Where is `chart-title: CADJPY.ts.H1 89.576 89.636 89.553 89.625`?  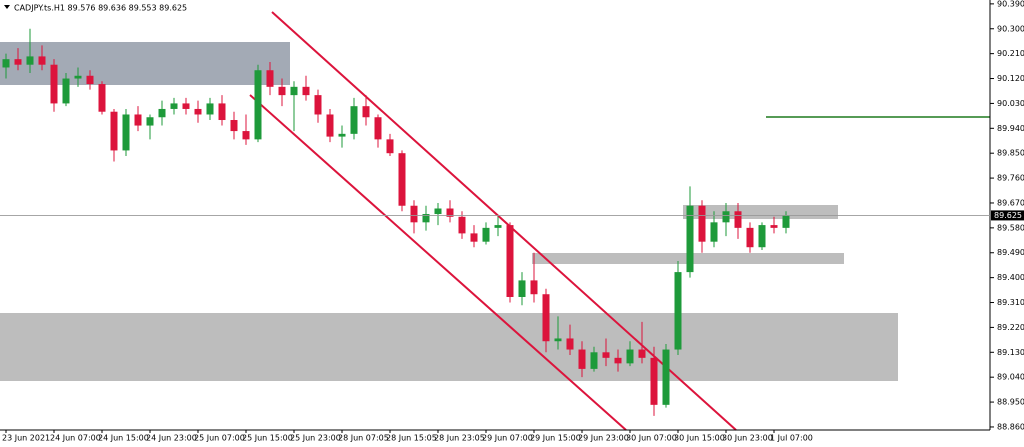
chart-title: CADJPY.ts.H1 89.576 89.636 89.553 89.625 is located at coordinates (100, 8).